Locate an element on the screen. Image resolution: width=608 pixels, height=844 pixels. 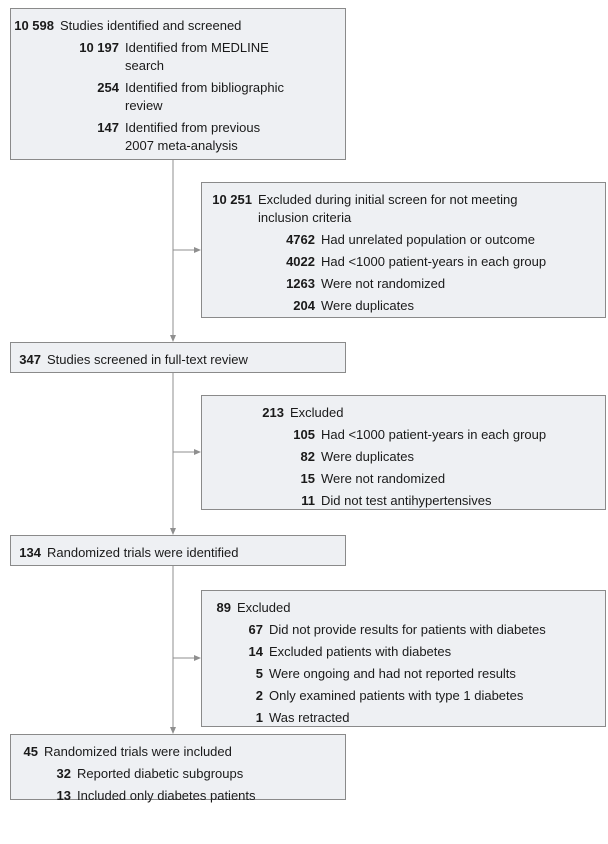
item-count: 1263 is located at coordinates (300, 283).